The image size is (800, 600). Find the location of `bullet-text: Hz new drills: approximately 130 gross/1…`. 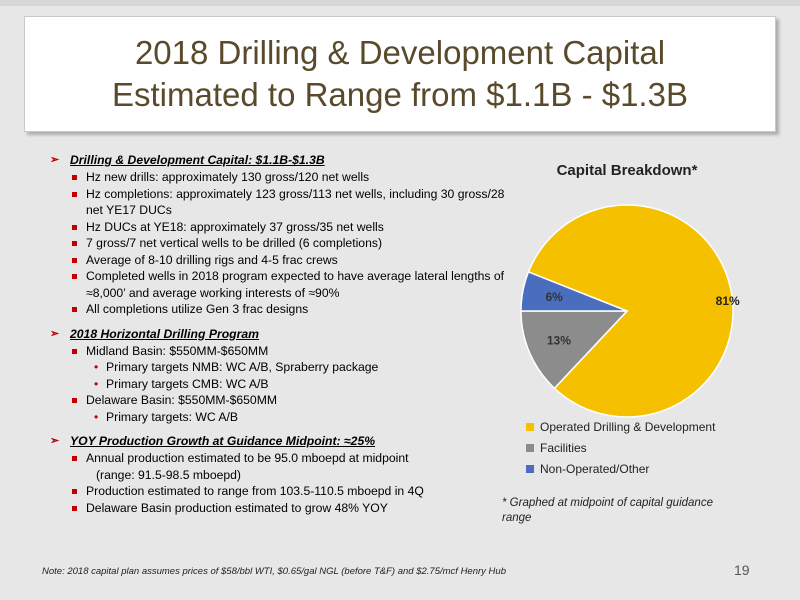

bullet-text: Hz new drills: approximately 130 gross/1… is located at coordinates (228, 177).